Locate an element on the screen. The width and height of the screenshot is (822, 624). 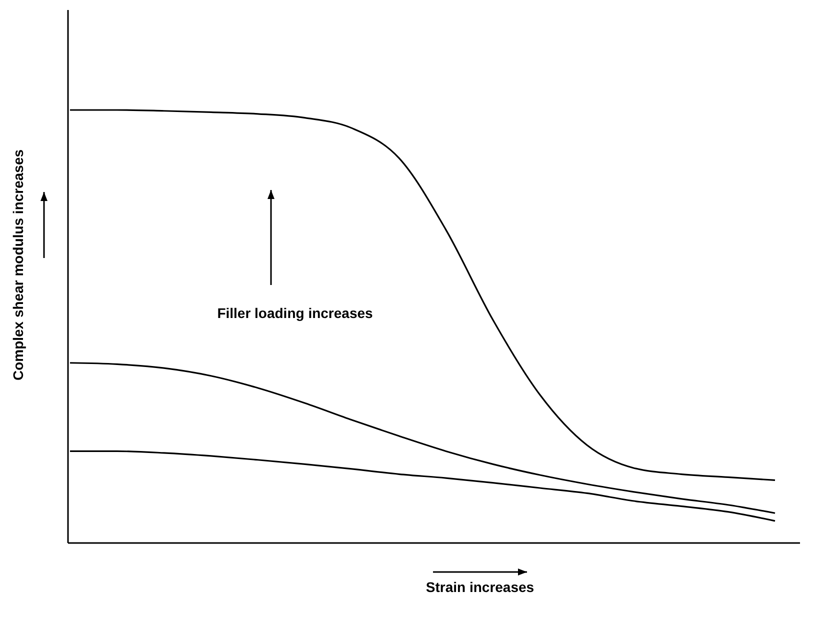
x-axis-title: Strain increases is located at coordinates (480, 587).